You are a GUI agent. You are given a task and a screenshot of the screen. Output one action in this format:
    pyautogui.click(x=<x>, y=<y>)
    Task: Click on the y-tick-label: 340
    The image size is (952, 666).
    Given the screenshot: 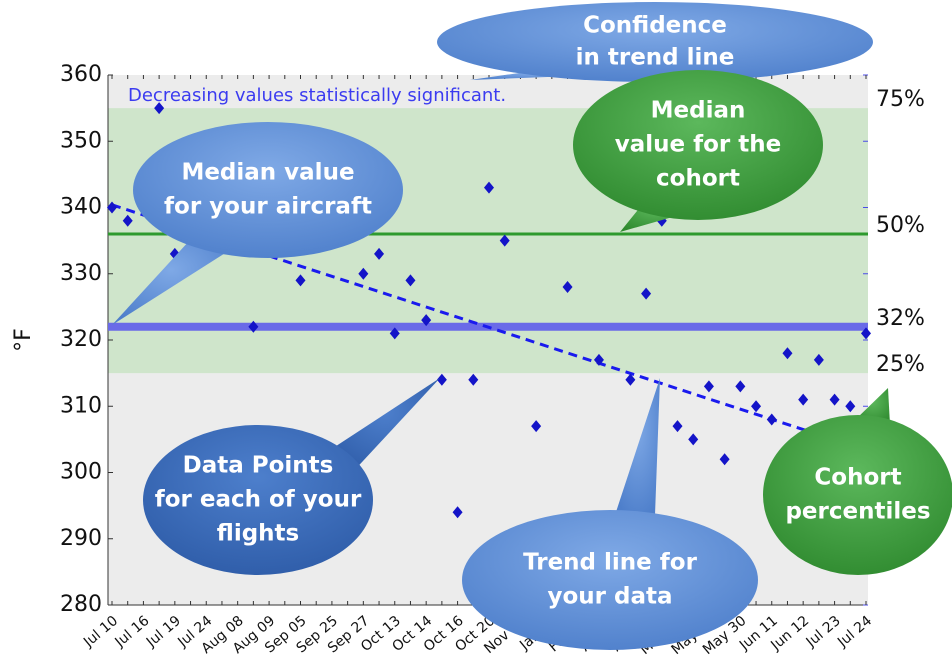 What is the action you would take?
    pyautogui.click(x=81, y=207)
    